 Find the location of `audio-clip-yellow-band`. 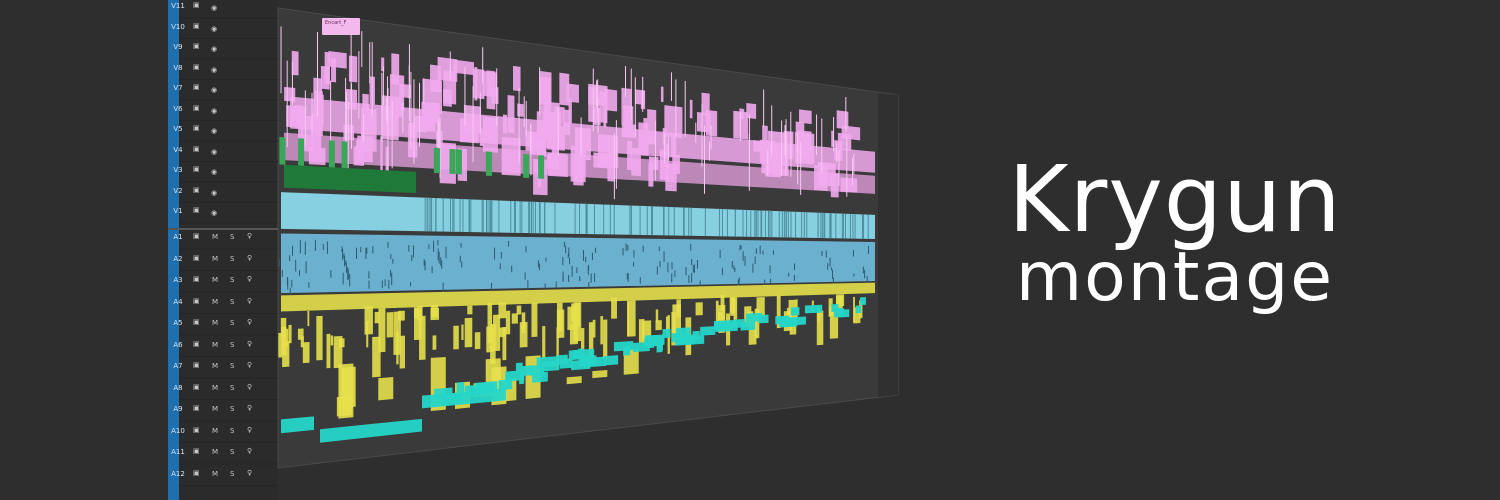

audio-clip-yellow-band is located at coordinates (578, 297).